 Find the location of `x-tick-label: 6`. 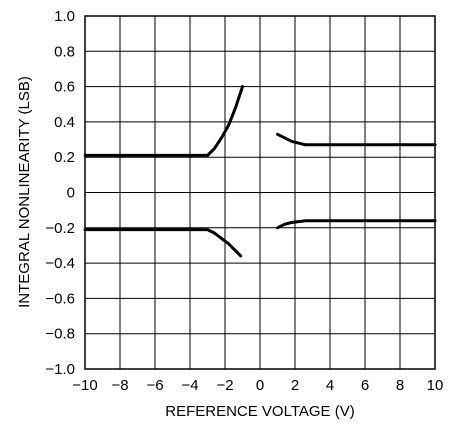

x-tick-label: 6 is located at coordinates (365, 385).